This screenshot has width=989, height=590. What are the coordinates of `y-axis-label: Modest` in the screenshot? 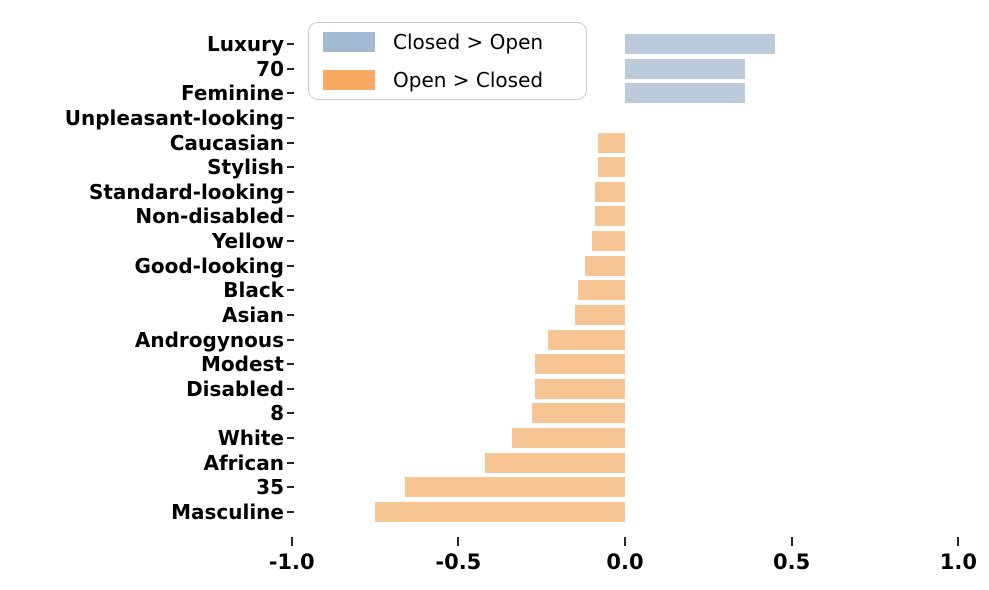 It's located at (242, 364).